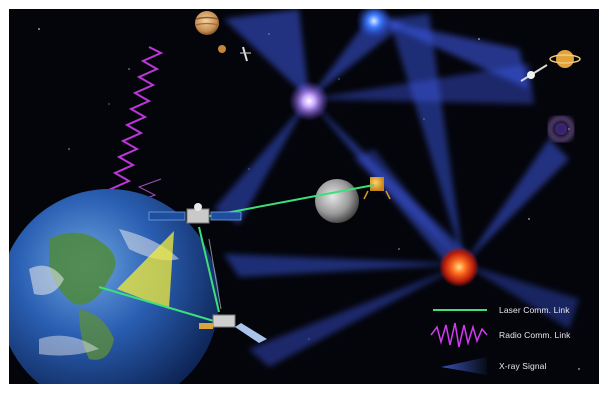 The width and height of the screenshot is (608, 393). Describe the element at coordinates (523, 366) in the screenshot. I see `legend-label-xray: X-ray Signal` at that location.